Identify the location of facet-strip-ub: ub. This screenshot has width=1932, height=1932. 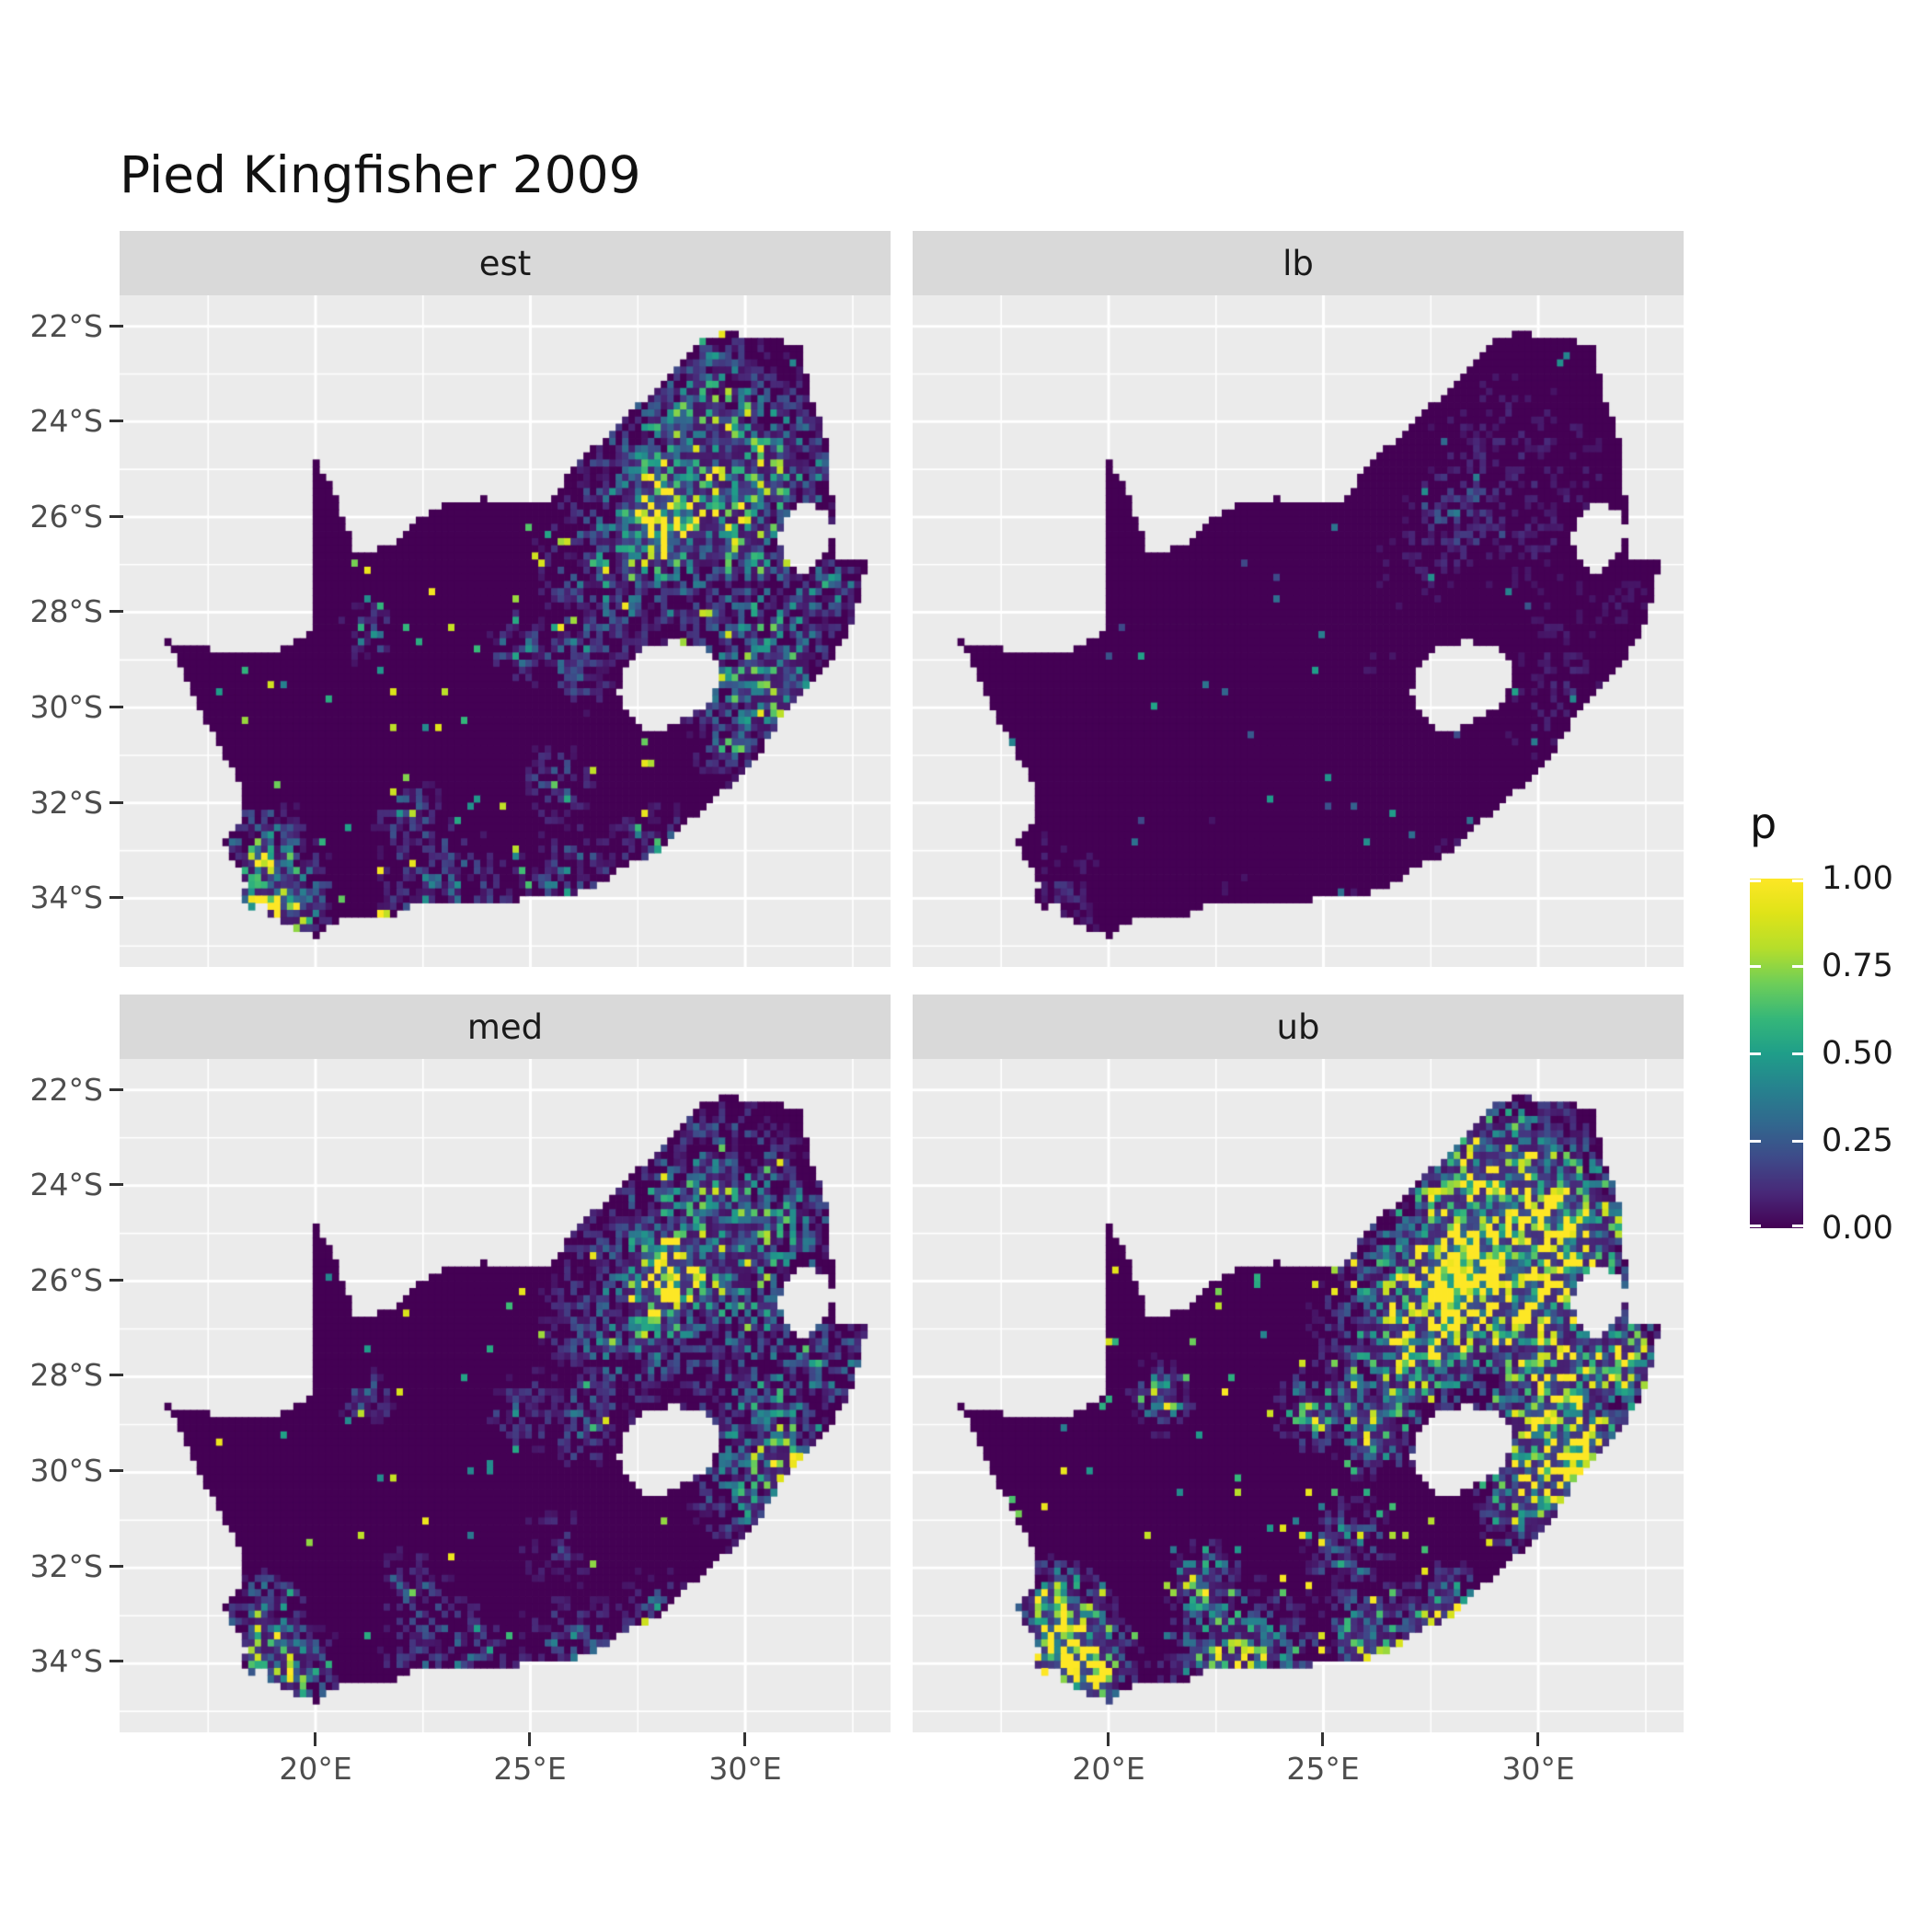
(1298, 1027).